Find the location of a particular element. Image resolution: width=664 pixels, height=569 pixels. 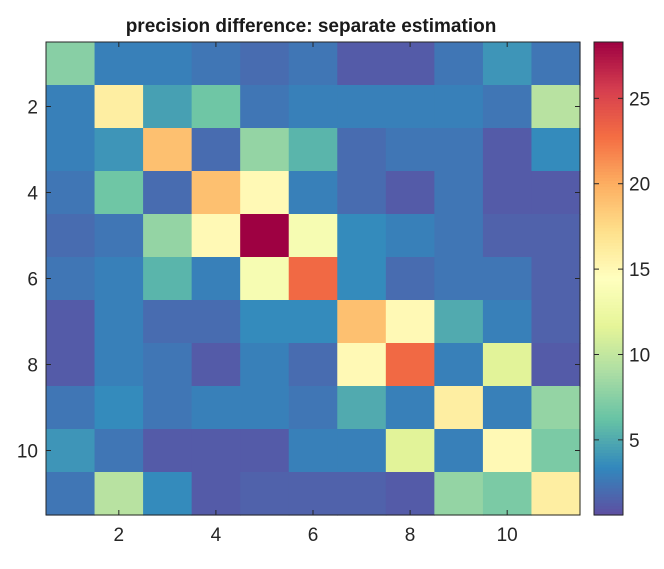

colorbar-tick-label: 15 is located at coordinates (639, 270).